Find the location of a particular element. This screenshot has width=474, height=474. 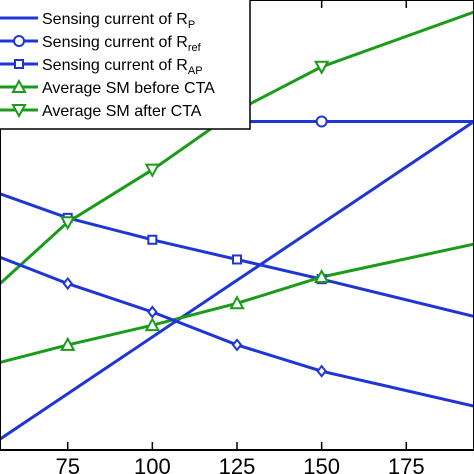

x-tick-label-5: 175 is located at coordinates (406, 464).